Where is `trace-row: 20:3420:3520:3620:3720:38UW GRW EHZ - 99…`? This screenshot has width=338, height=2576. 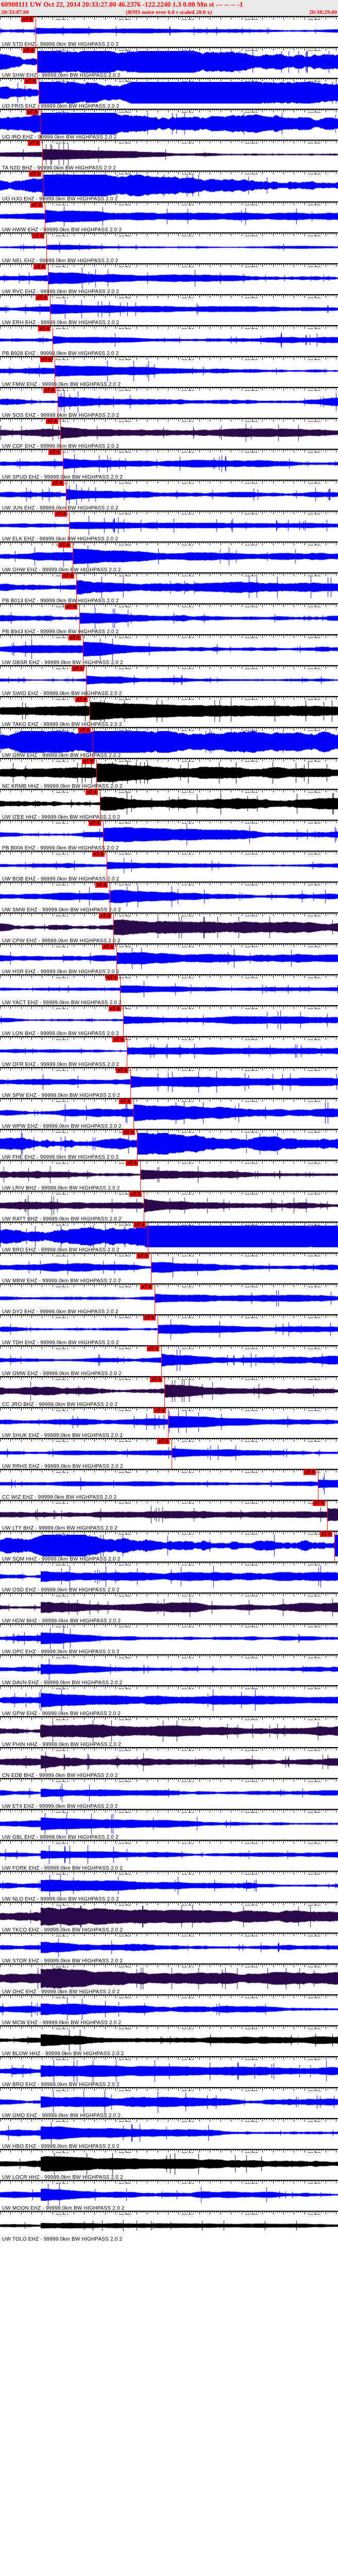
trace-row: 20:3420:3520:3620:3720:38UW GRW EHZ - 99… is located at coordinates (169, 742).